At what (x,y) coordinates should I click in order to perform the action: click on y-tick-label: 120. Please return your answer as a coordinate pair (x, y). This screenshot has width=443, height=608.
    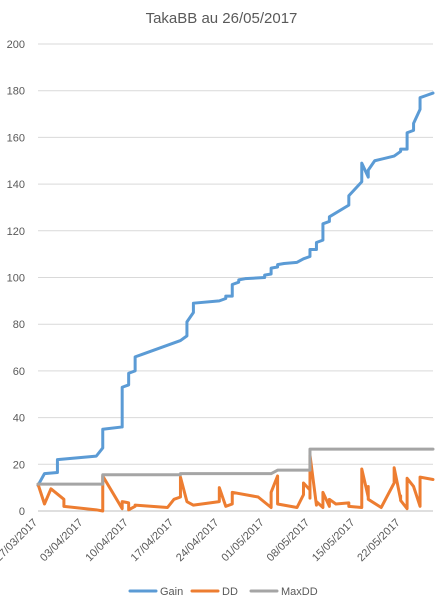
    Looking at the image, I should click on (16, 232).